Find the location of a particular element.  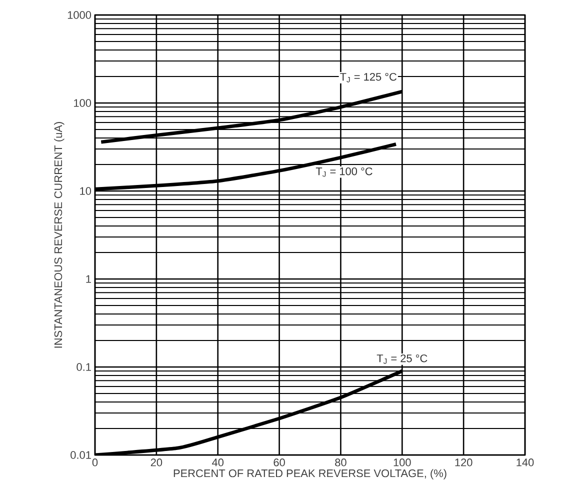

x-axis-title: PERCENT OF RATED PEAK REVERSE VOLTAGE, (%) is located at coordinates (310, 474).